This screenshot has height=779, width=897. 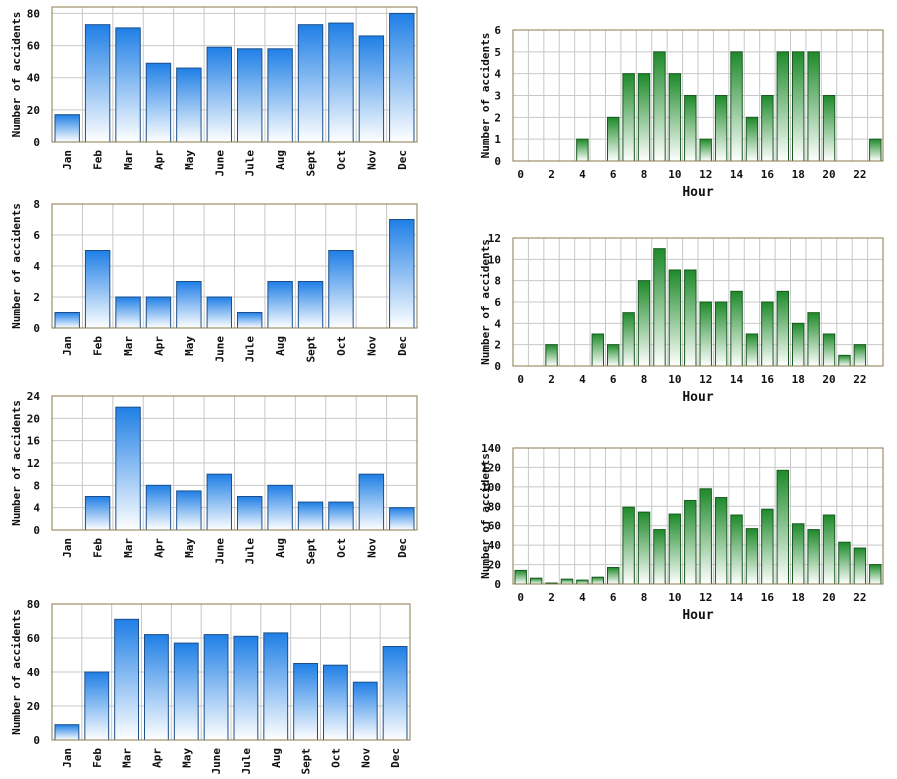 I want to click on x-tick-label: 16, so click(x=768, y=379).